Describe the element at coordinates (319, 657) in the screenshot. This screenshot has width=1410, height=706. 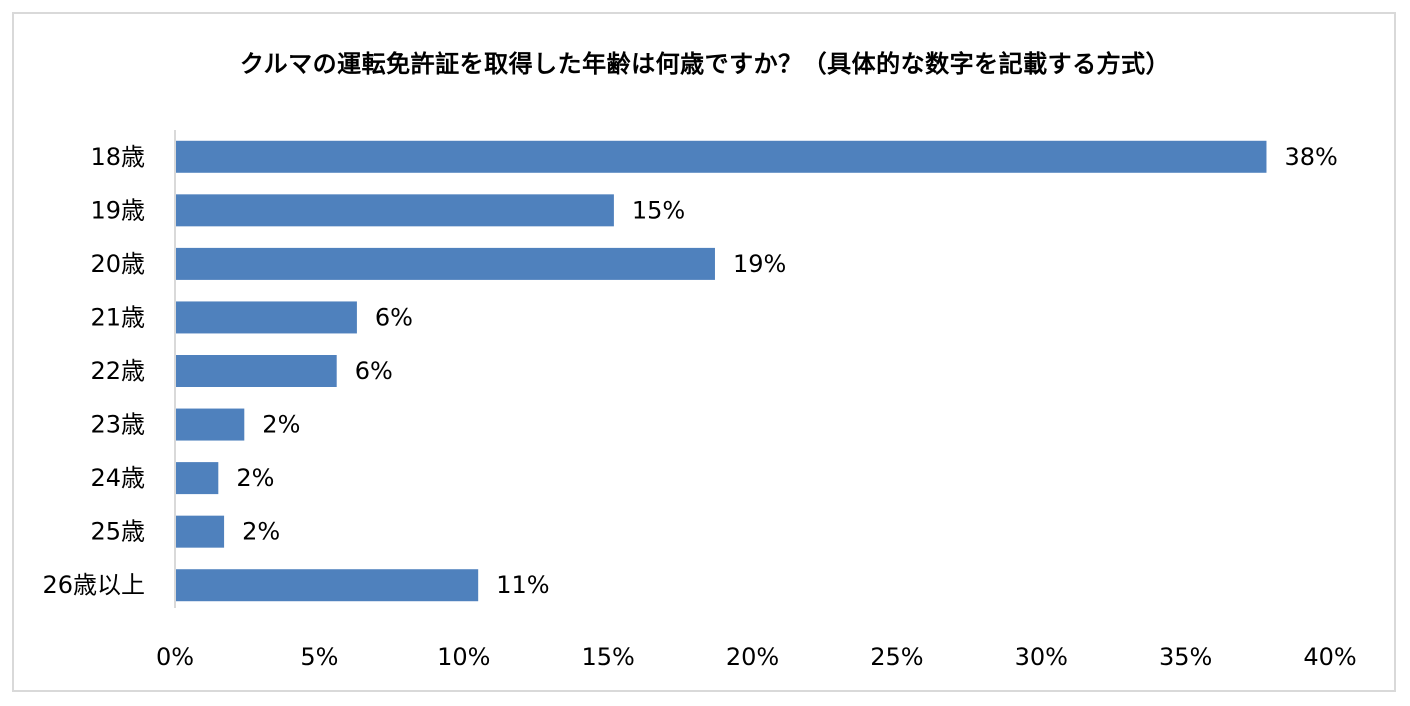
I see `x-tick-label: 5%` at that location.